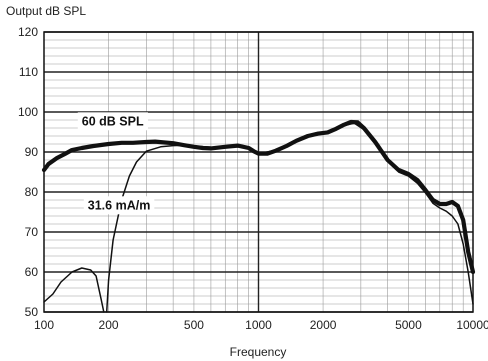 Image resolution: width=488 pixels, height=361 pixels. What do you see at coordinates (472, 325) in the screenshot?
I see `x-tick-label: 10000` at bounding box center [472, 325].